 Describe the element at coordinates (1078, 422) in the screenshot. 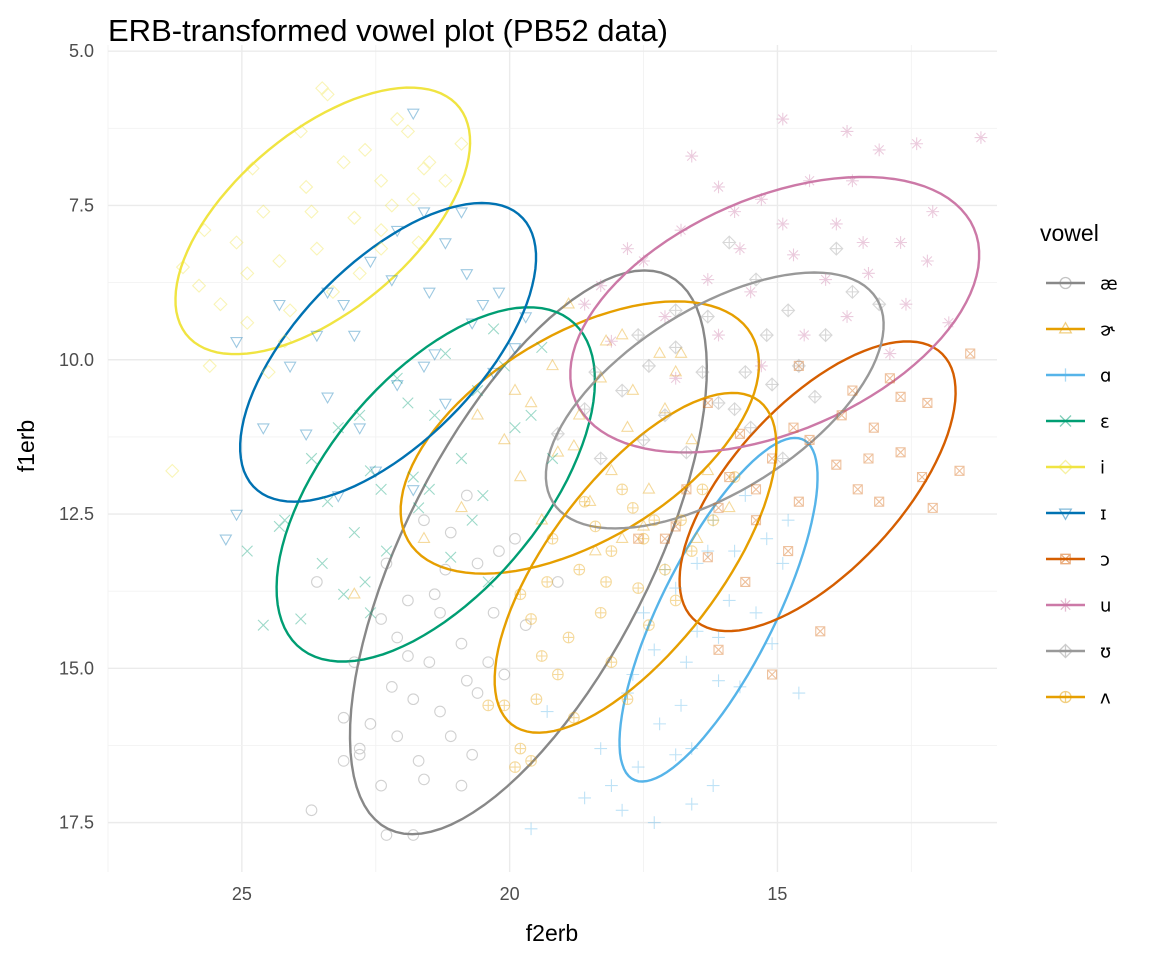

I see `legend-item: ɛ` at that location.